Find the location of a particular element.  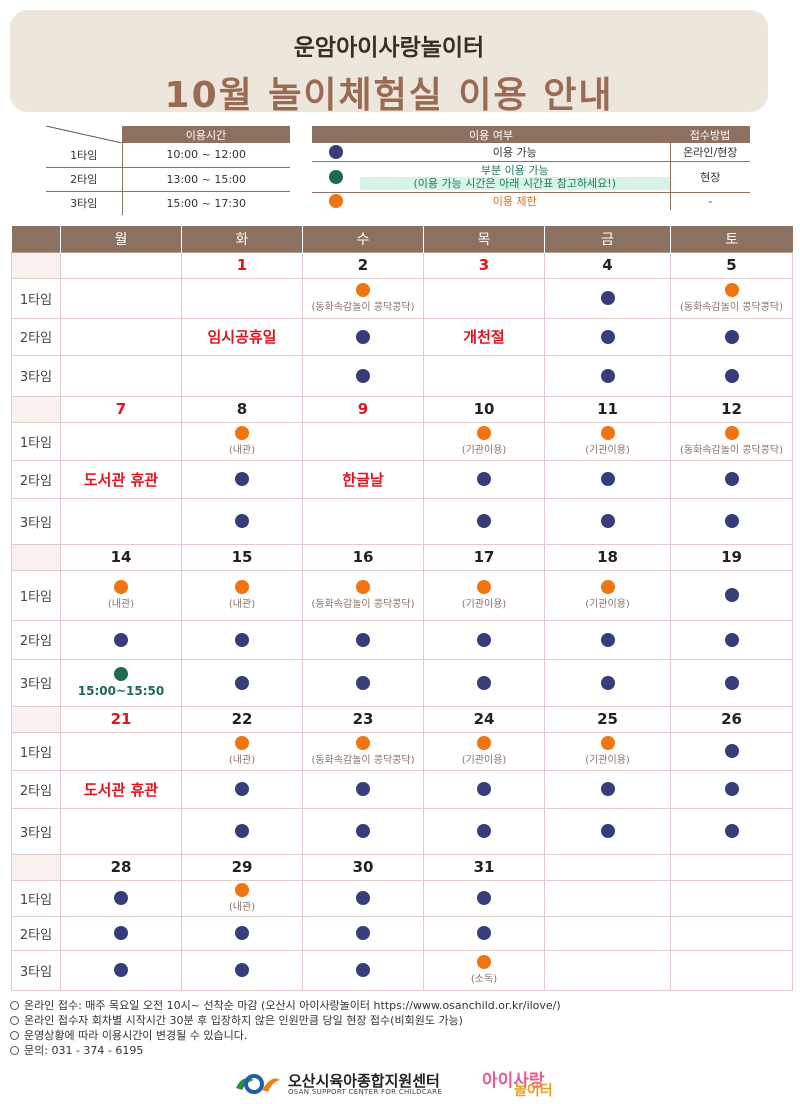

date-row: 14 15 16 17 18 19 is located at coordinates (402, 557).